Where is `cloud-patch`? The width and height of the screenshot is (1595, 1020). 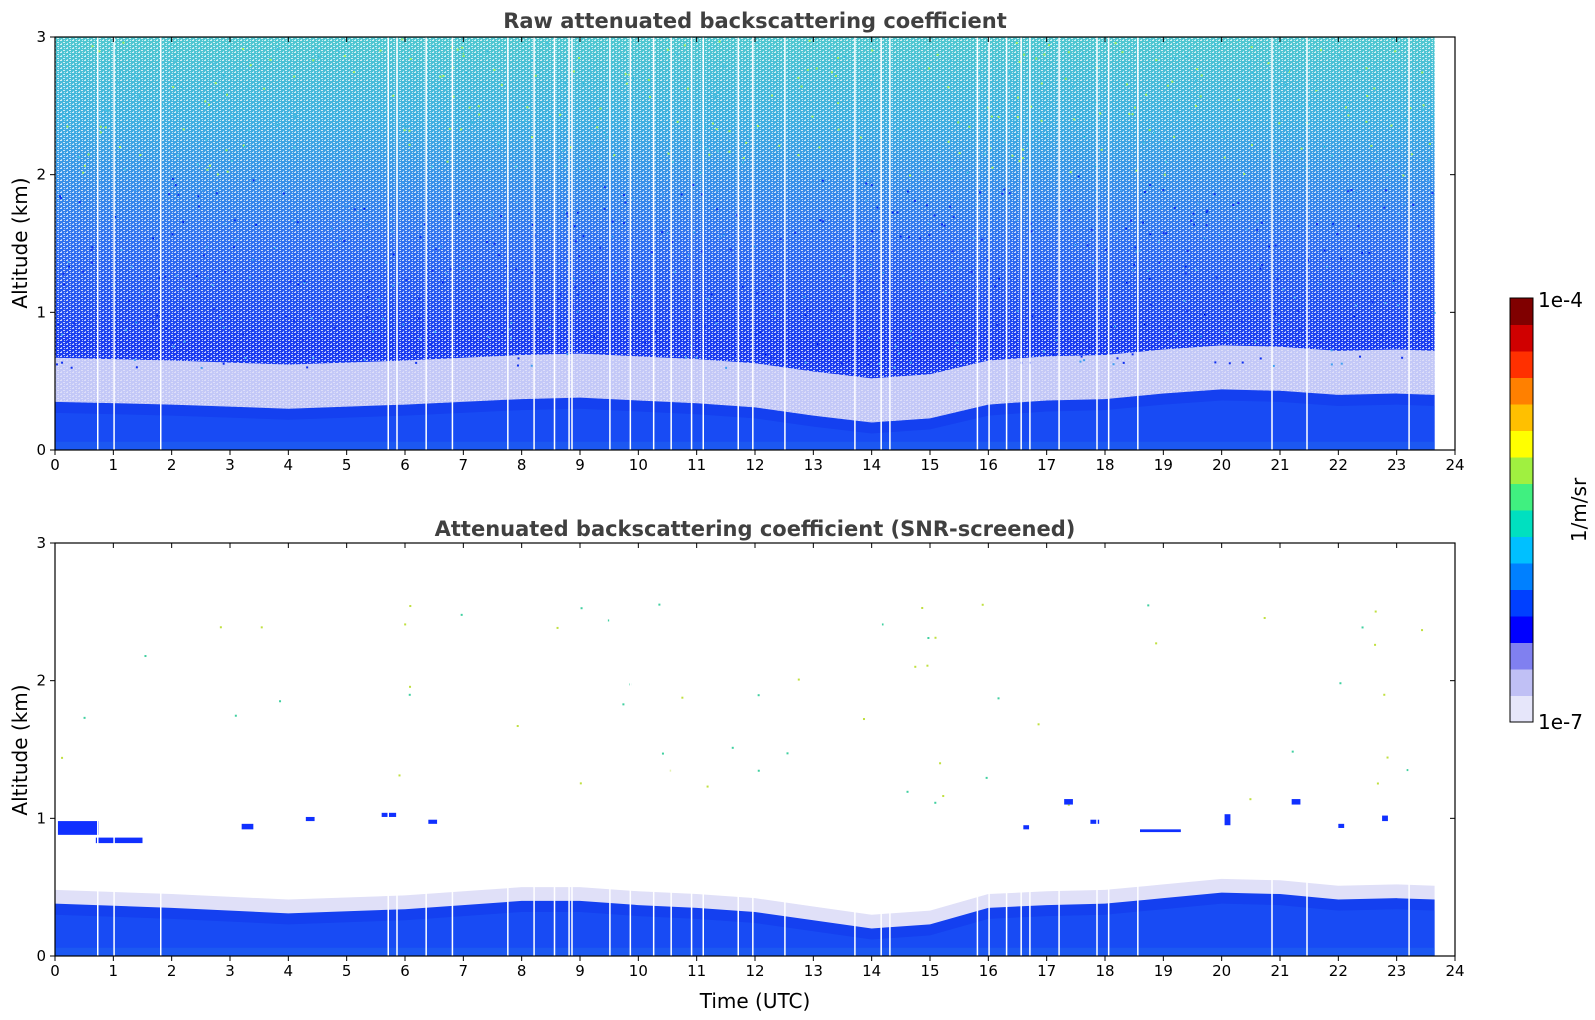
cloud-patch is located at coordinates (310, 819).